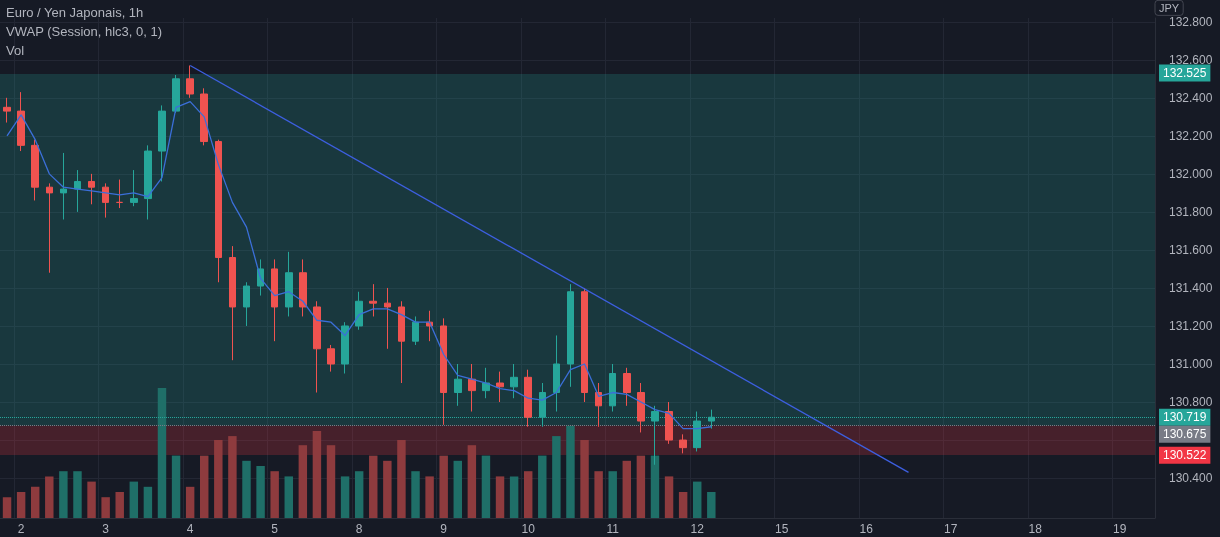 This screenshot has width=1220, height=537. What do you see at coordinates (951, 529) in the screenshot?
I see `x-tick-label: 17` at bounding box center [951, 529].